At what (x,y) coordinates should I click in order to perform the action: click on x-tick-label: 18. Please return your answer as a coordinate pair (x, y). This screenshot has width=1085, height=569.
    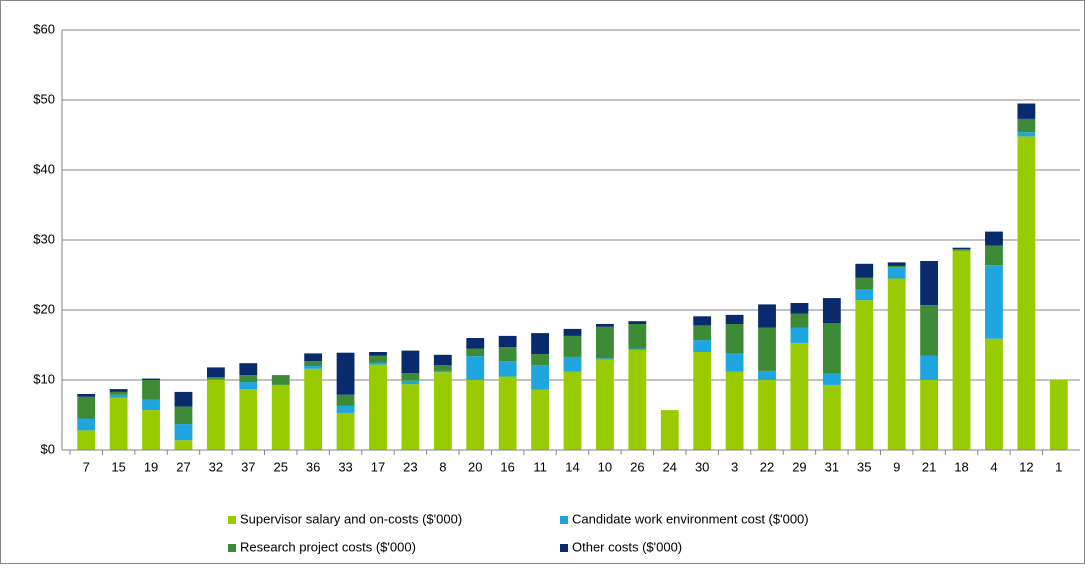
    Looking at the image, I should click on (961, 466).